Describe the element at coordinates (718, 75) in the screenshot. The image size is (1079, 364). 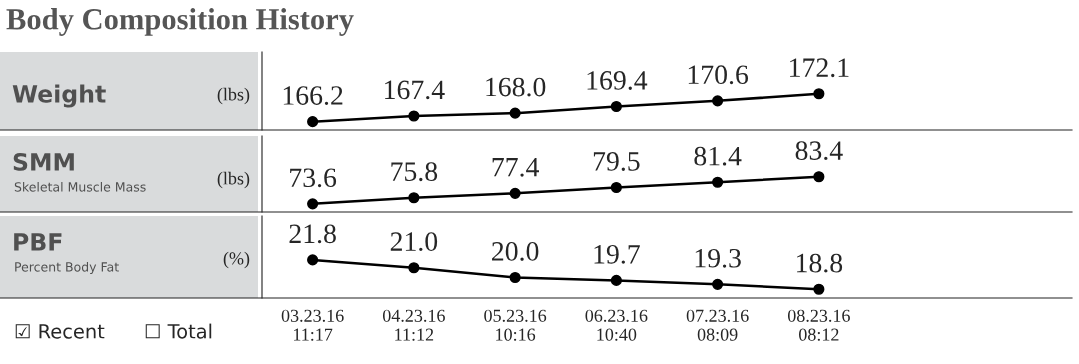
I see `data-label: 170.6` at that location.